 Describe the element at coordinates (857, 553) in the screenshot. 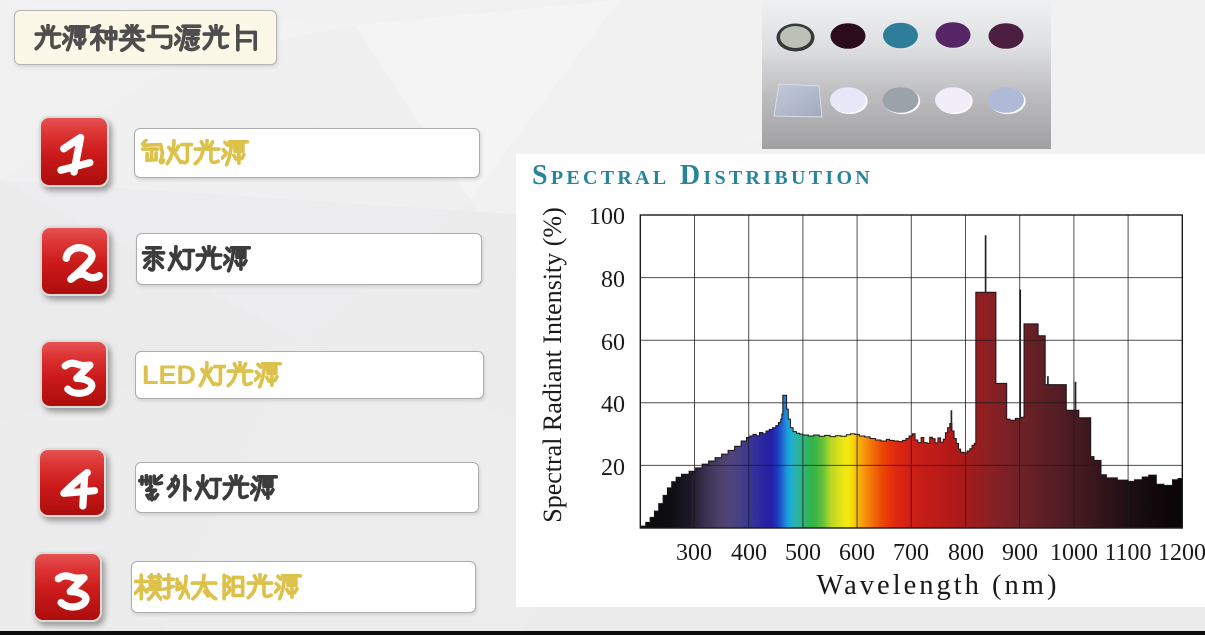

I see `svg-text: 600` at that location.